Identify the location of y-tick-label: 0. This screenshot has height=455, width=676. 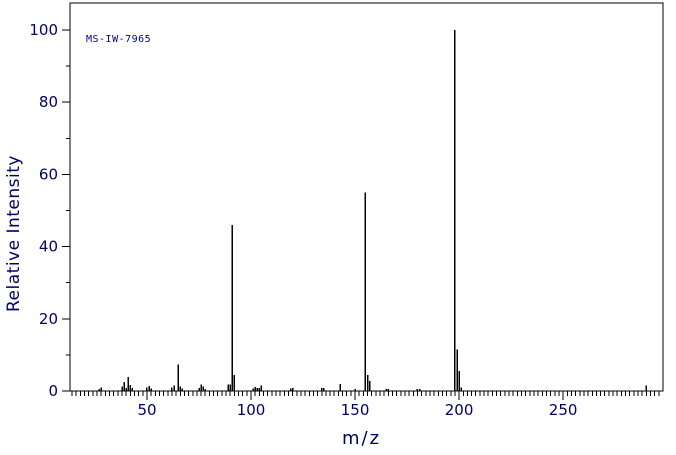
(53, 391).